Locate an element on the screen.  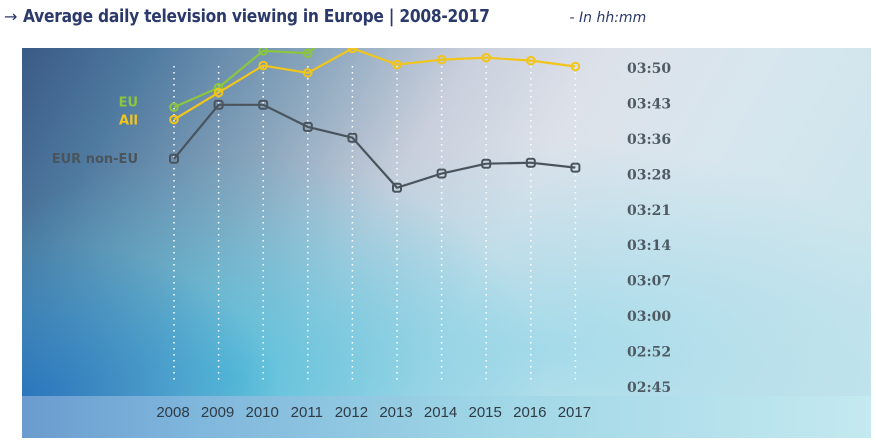
background-glow is located at coordinates (152, 316).